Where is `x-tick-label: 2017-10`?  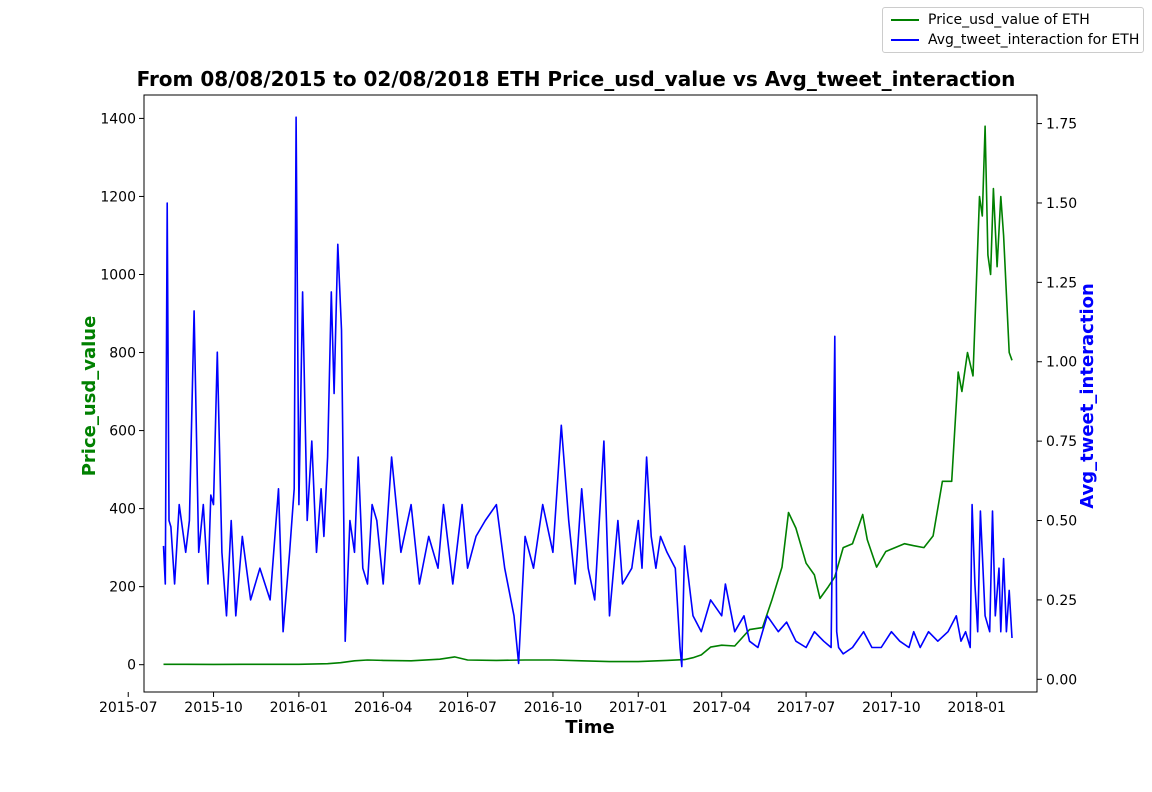 x-tick-label: 2017-10 is located at coordinates (891, 708).